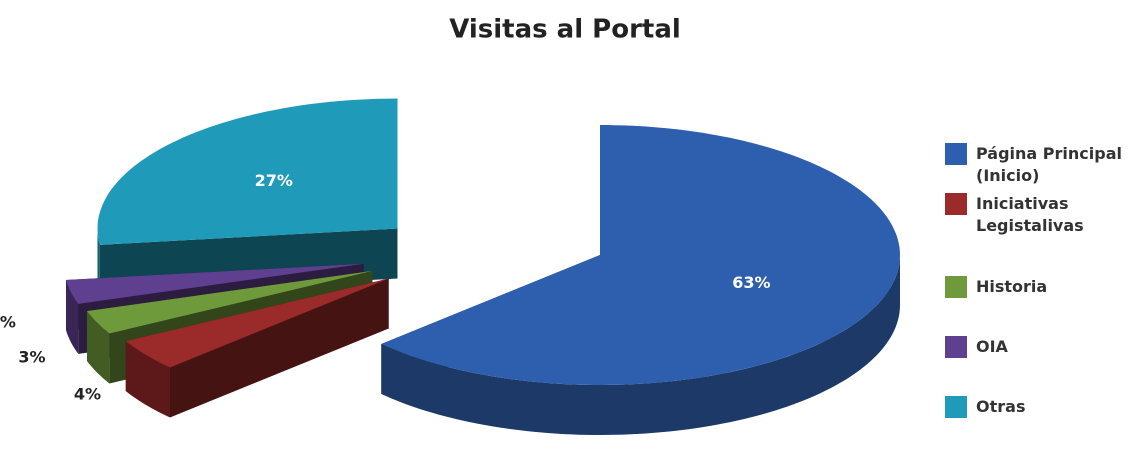 Image resolution: width=1131 pixels, height=465 pixels. I want to click on slice, so click(257, 348).